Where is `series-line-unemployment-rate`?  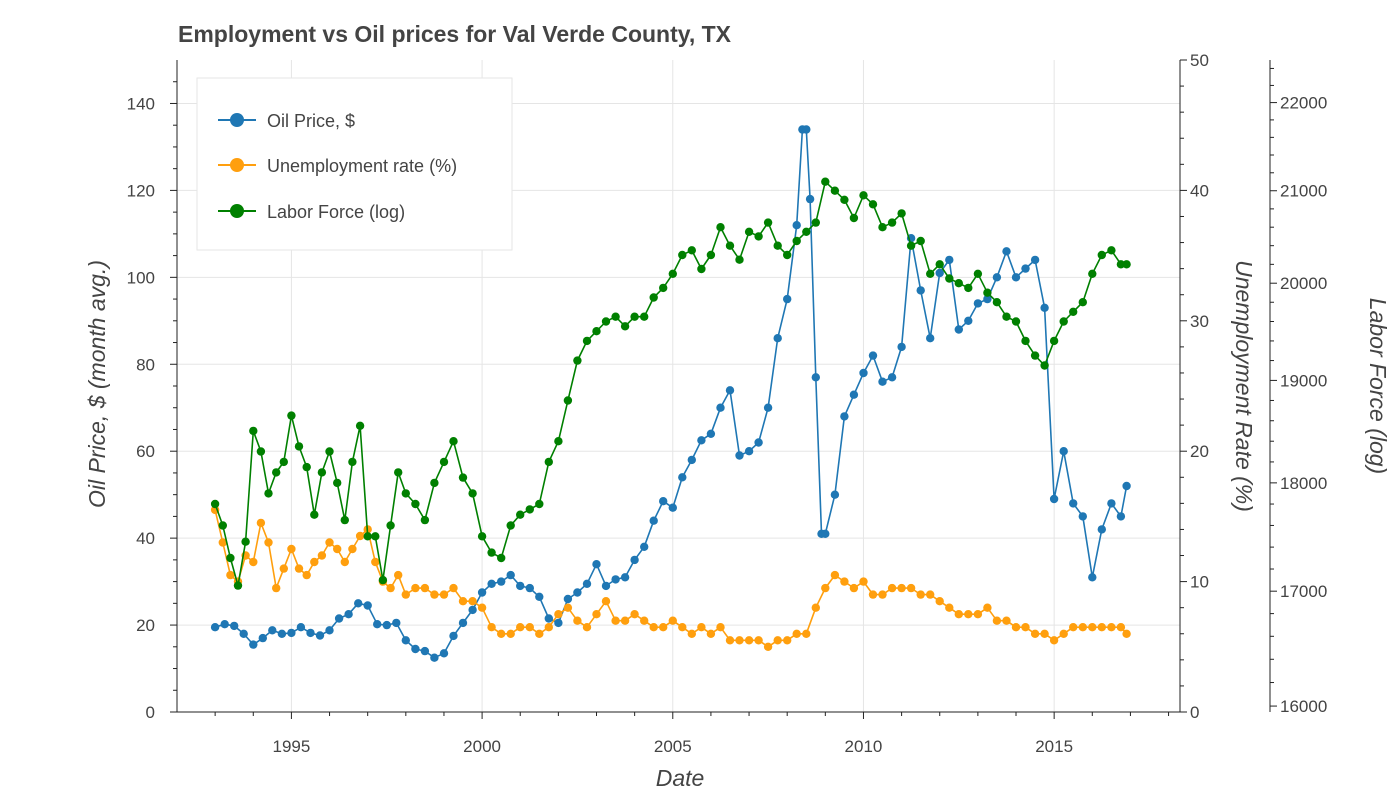 series-line-unemployment-rate is located at coordinates (671, 578).